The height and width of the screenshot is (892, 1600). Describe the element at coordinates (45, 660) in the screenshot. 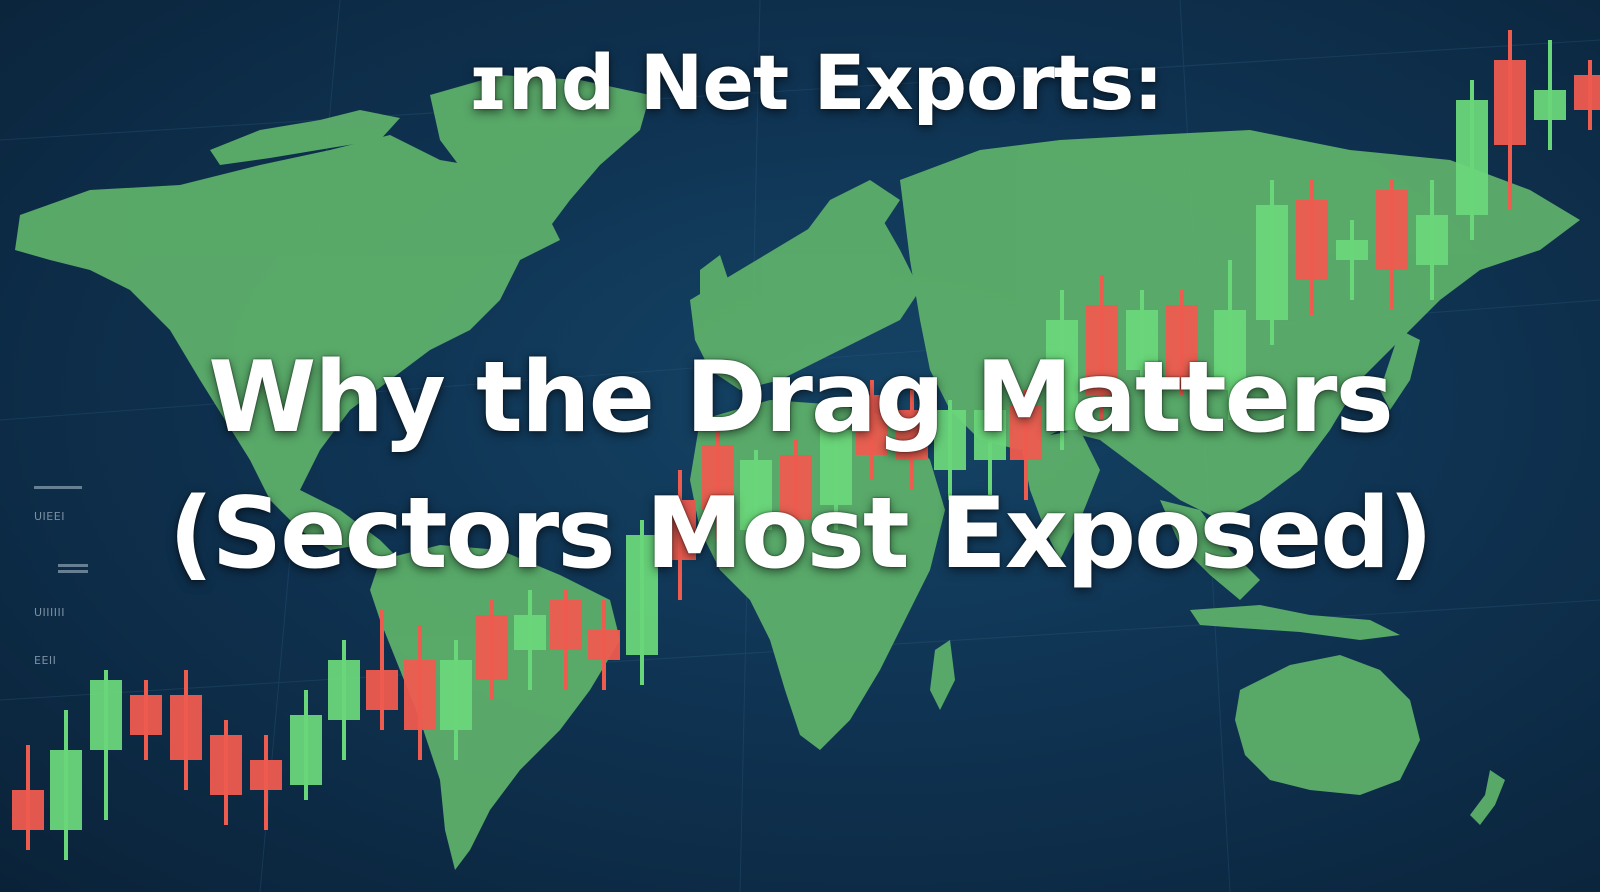

I see `side-axis-label-3: EEII` at that location.